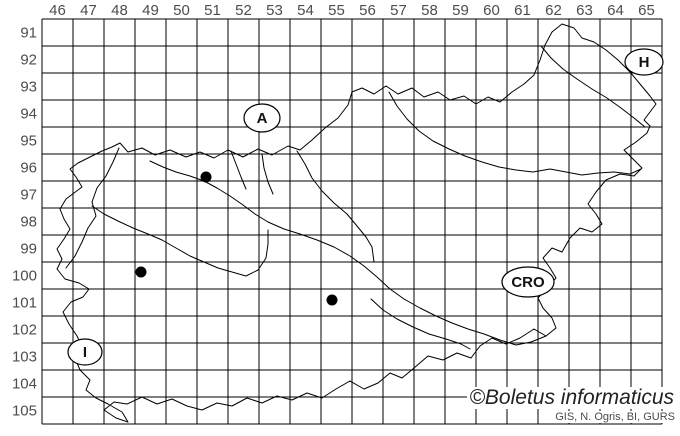 The width and height of the screenshot is (680, 436). Describe the element at coordinates (553, 10) in the screenshot. I see `grid-column-label: 62` at that location.